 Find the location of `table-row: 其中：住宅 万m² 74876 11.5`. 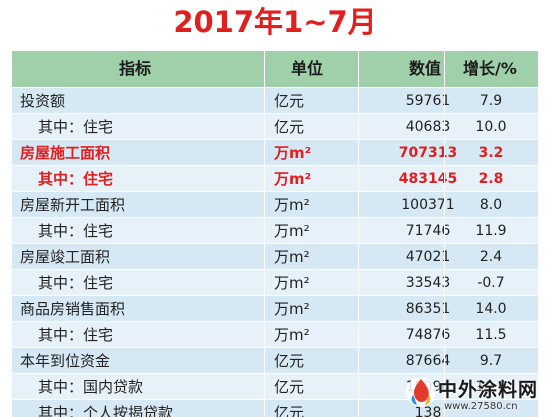

table-row: 其中：住宅 万m² 74876 11.5 is located at coordinates (275, 335).